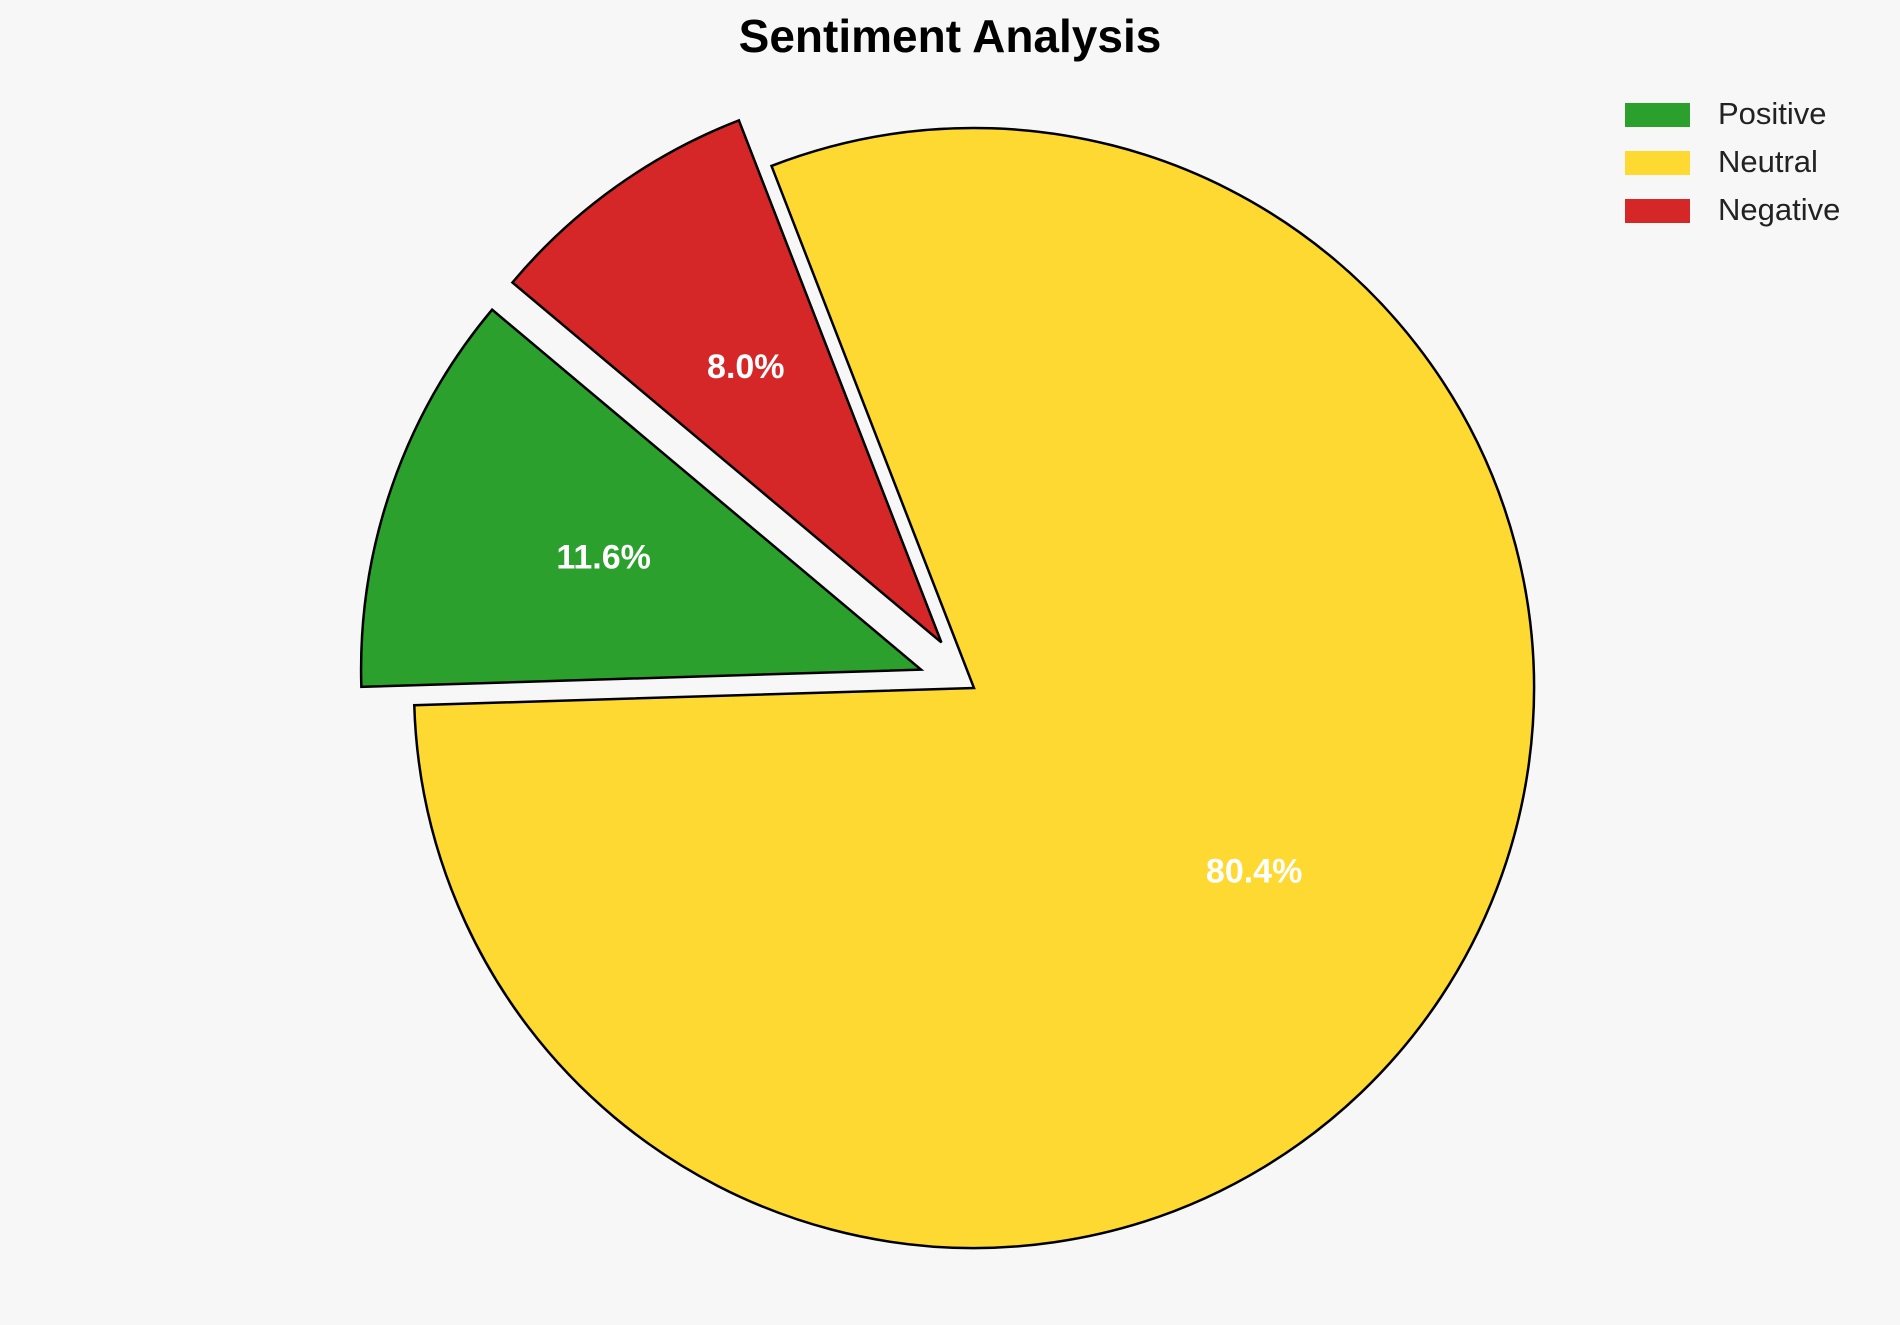 Image resolution: width=1900 pixels, height=1325 pixels. What do you see at coordinates (1254, 872) in the screenshot?
I see `data-label: 80.4%` at bounding box center [1254, 872].